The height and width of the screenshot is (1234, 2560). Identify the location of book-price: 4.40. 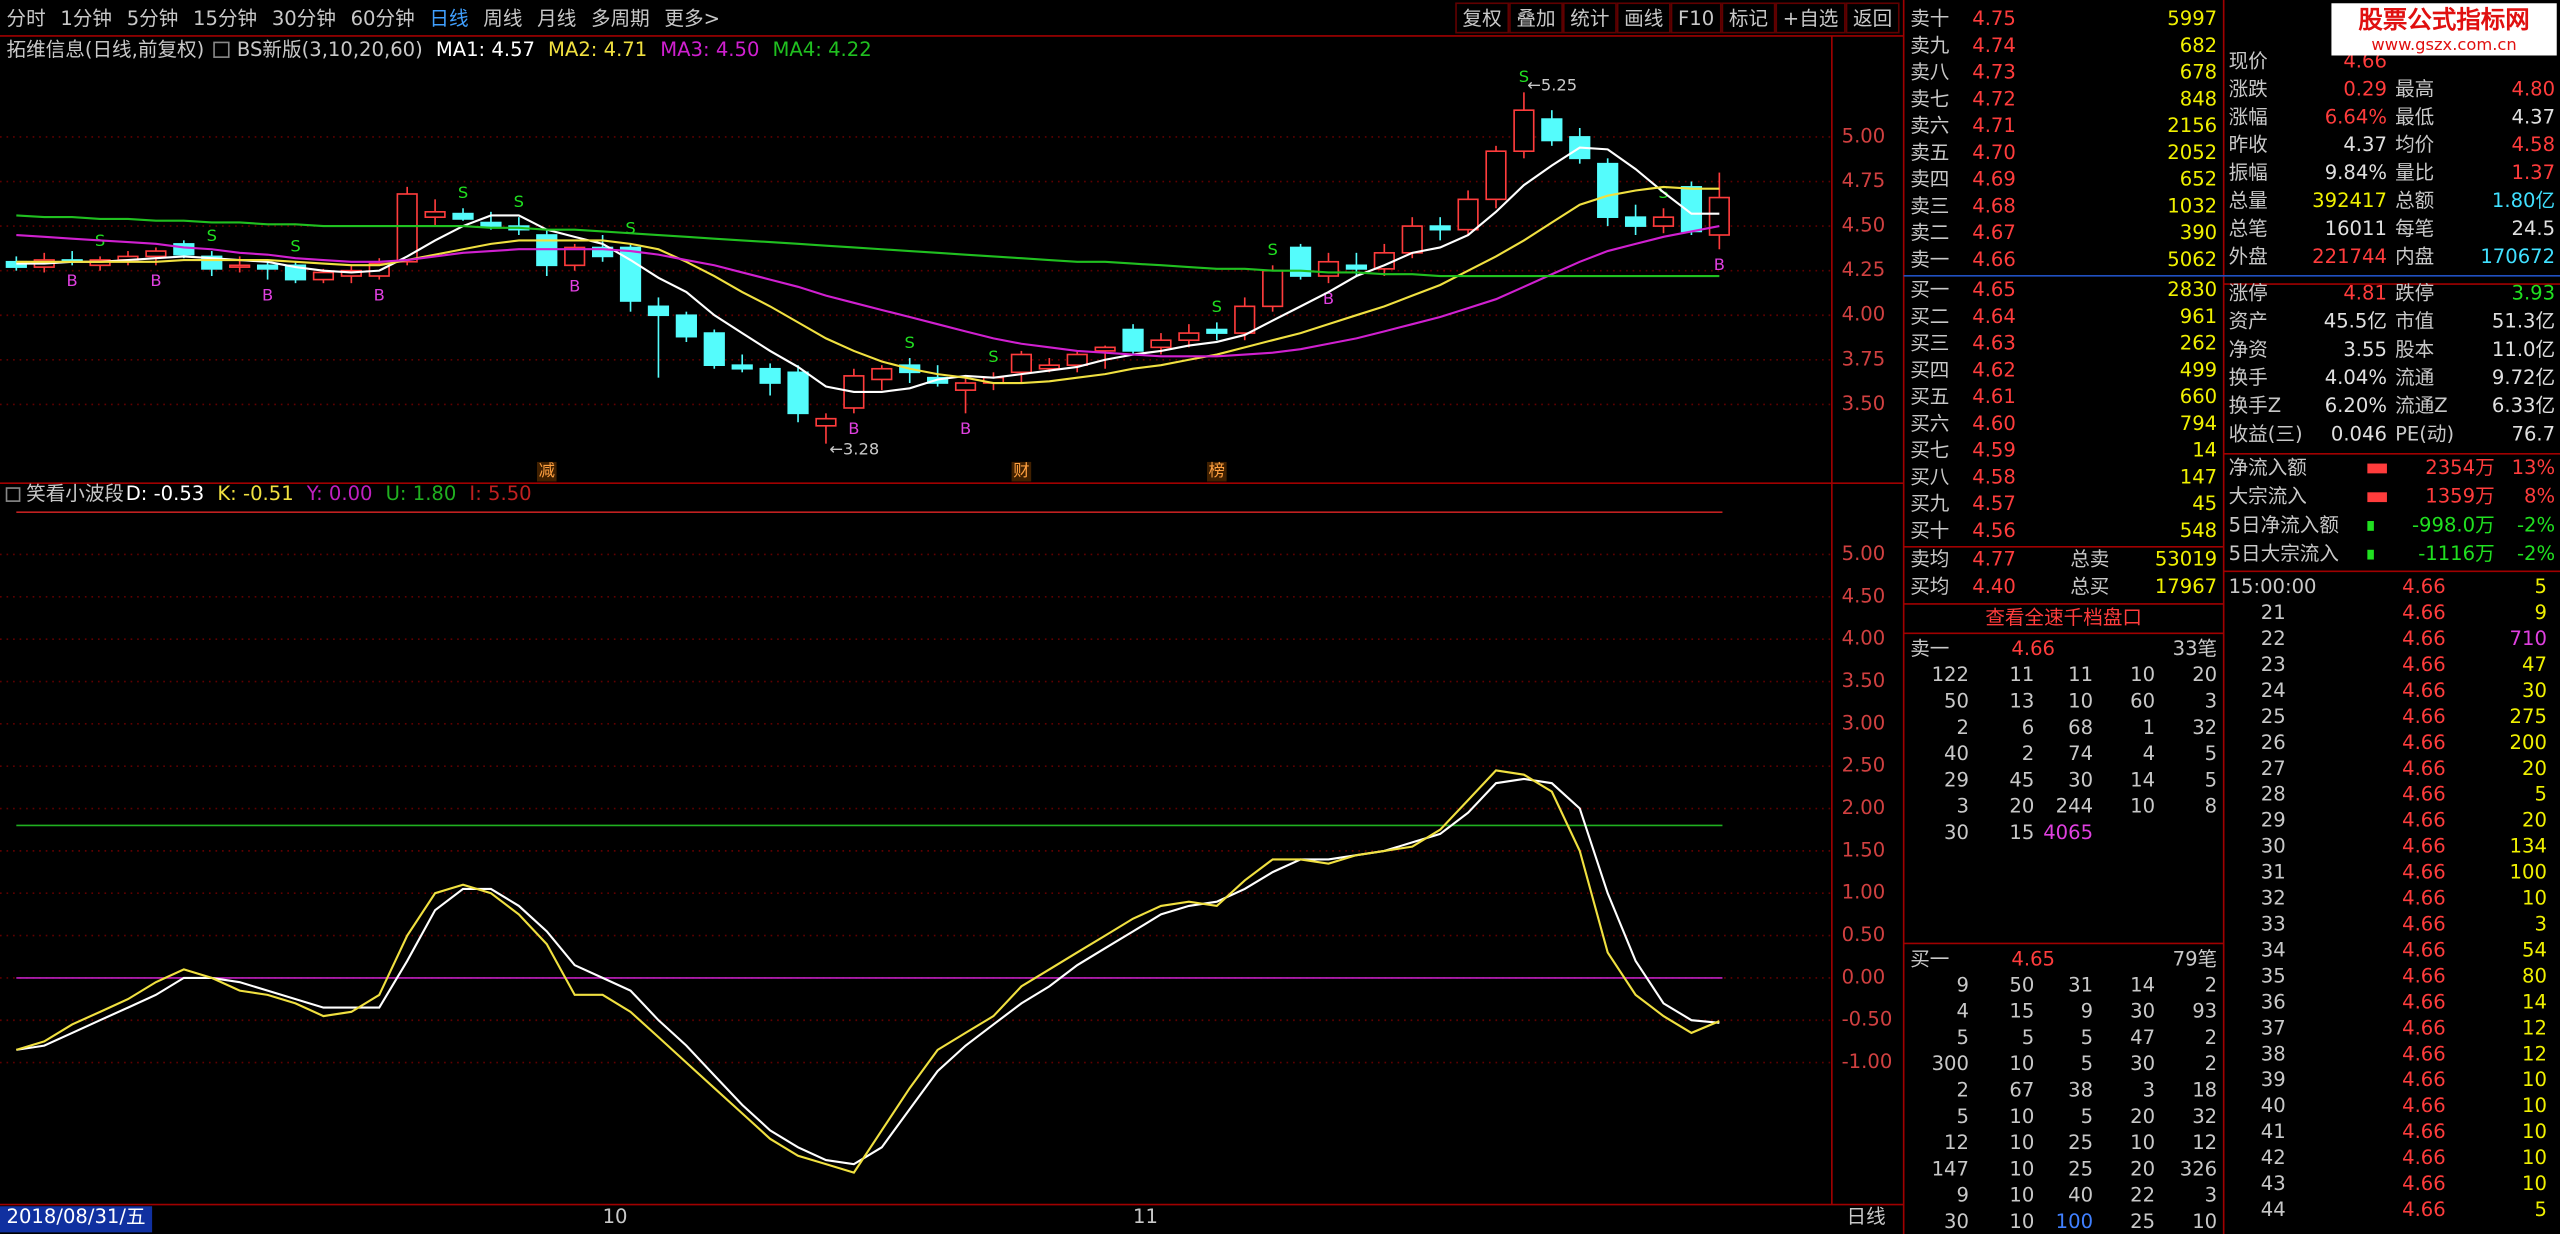
(1994, 586).